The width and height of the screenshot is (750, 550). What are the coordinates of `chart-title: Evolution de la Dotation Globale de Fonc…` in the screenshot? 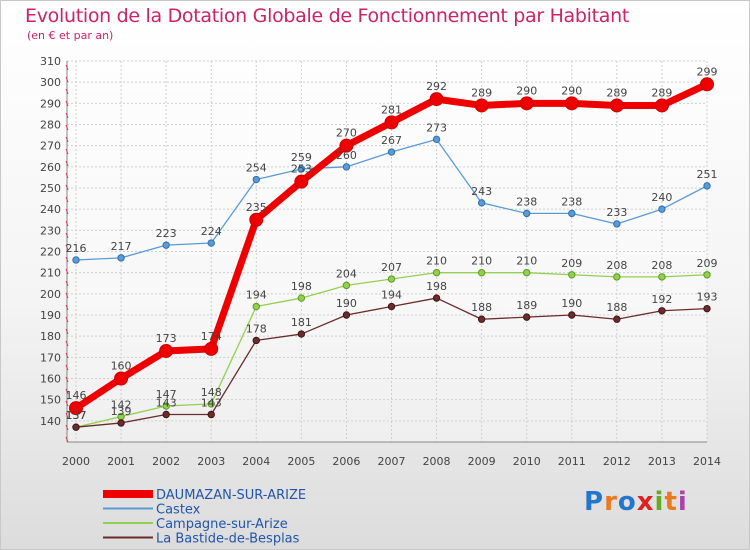 It's located at (327, 16).